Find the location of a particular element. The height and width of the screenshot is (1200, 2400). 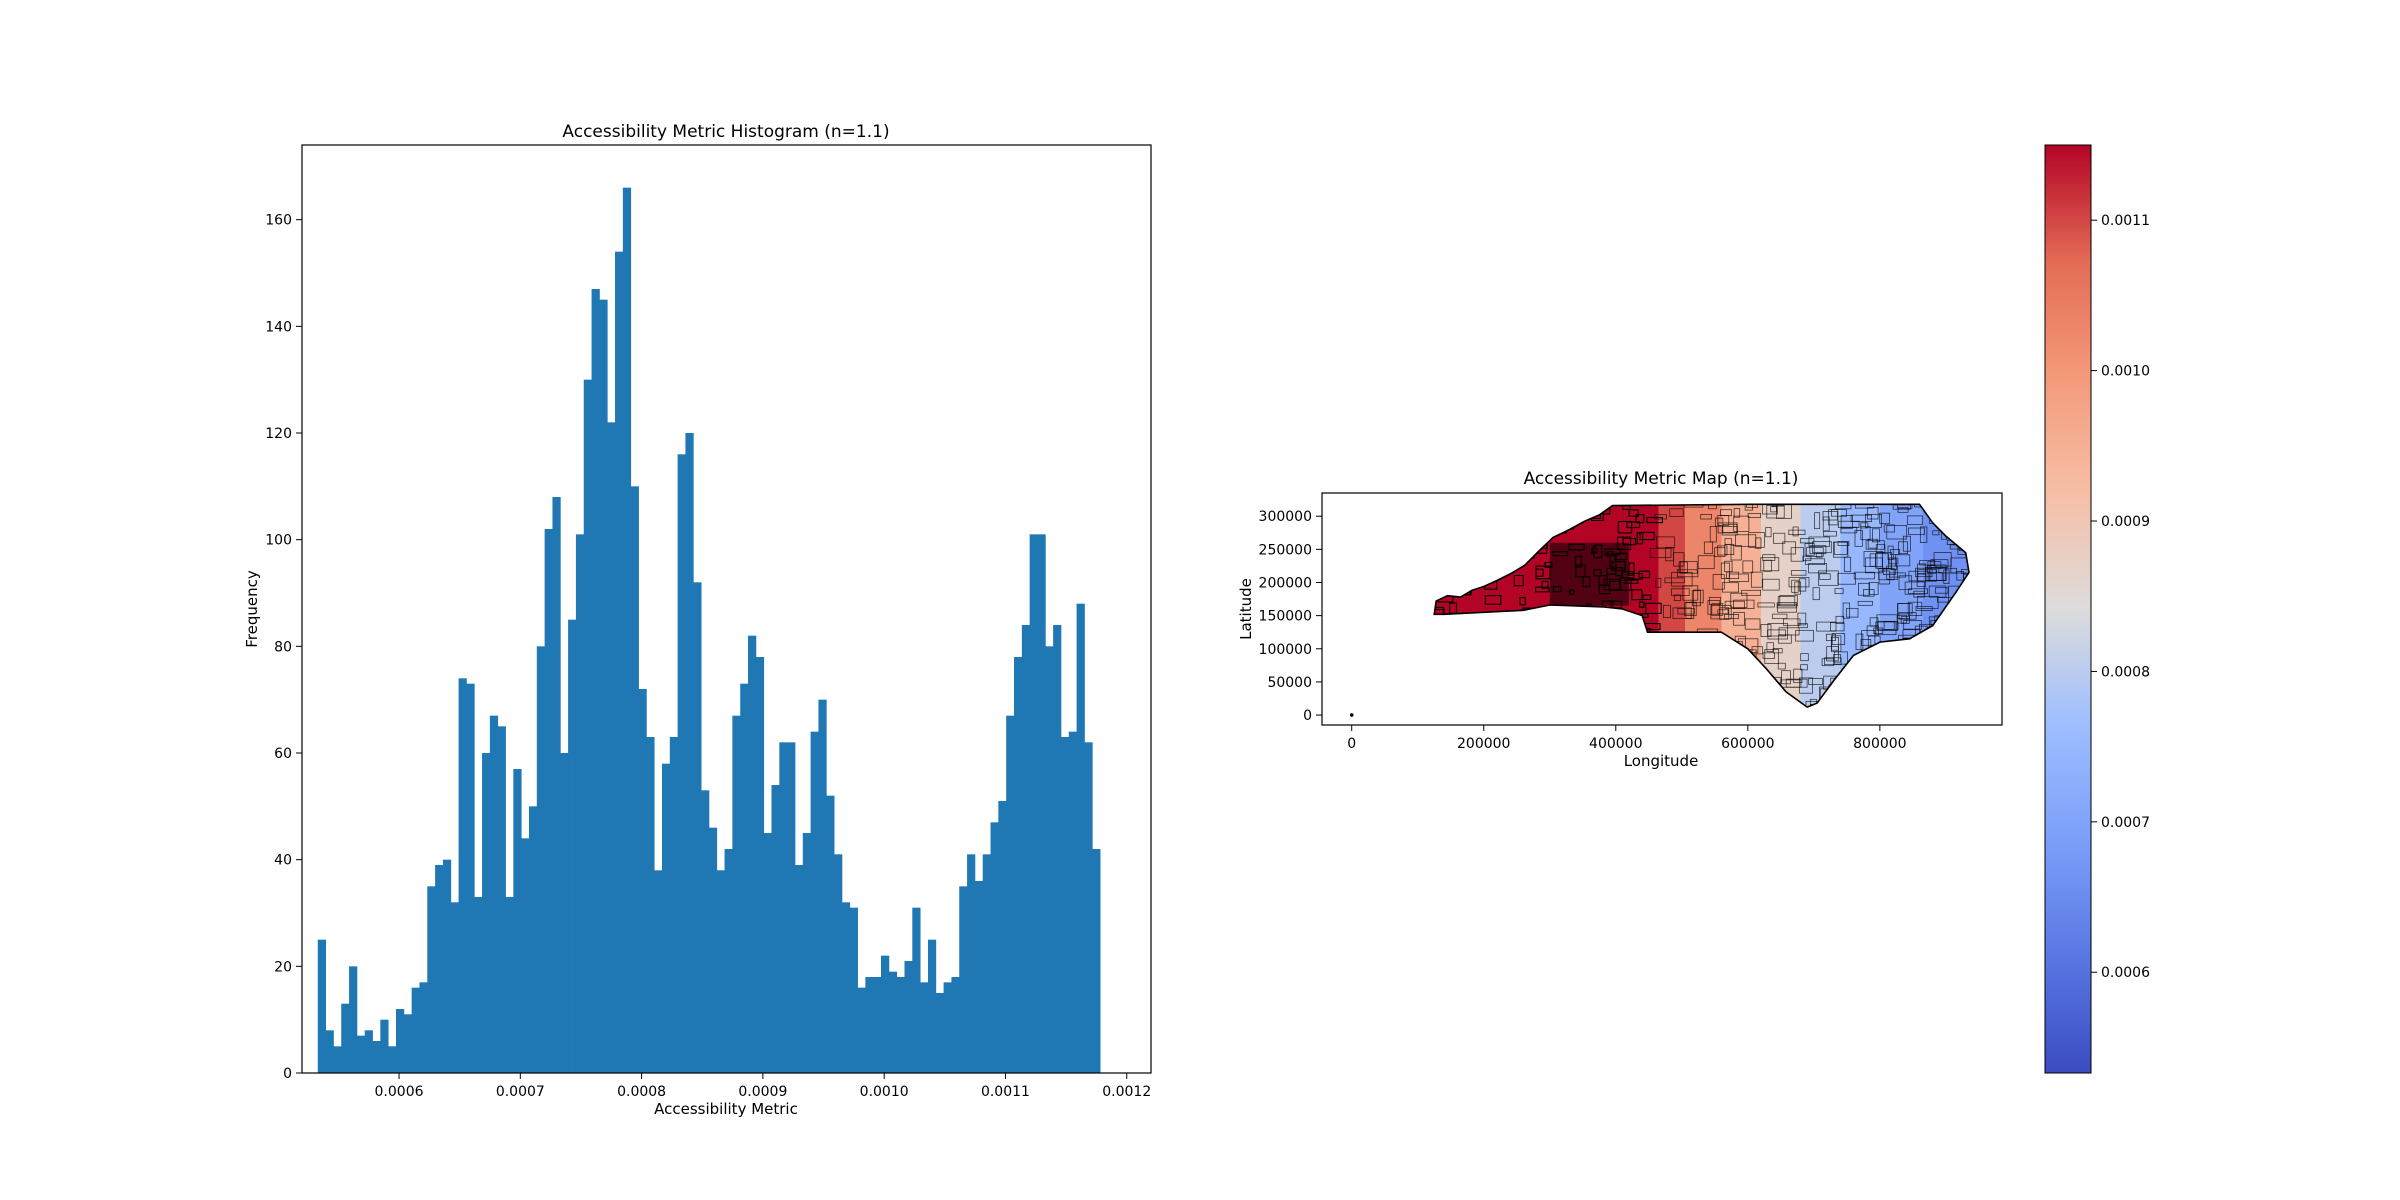

state-fill is located at coordinates (1701, 606).